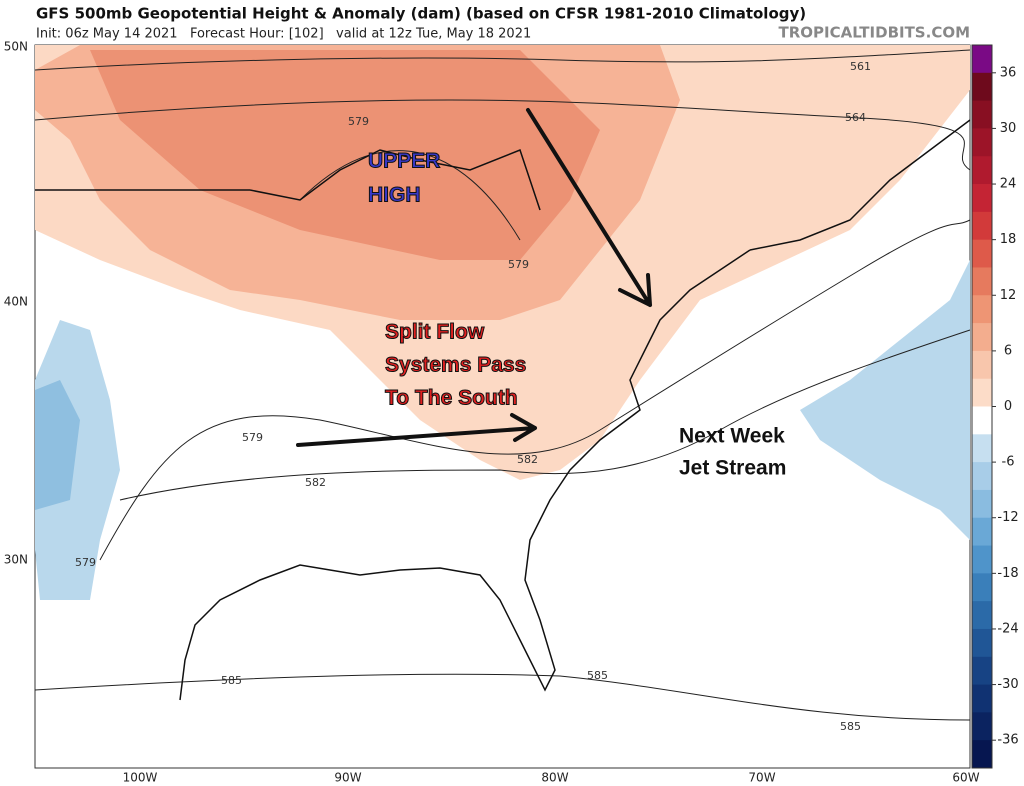  Describe the element at coordinates (404, 161) in the screenshot. I see `annotation: UPPER` at that location.